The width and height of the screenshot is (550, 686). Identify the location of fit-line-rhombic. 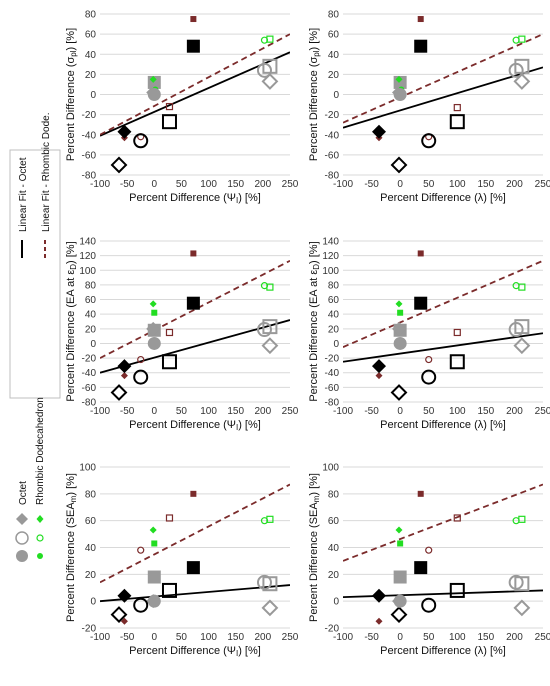
(195, 84).